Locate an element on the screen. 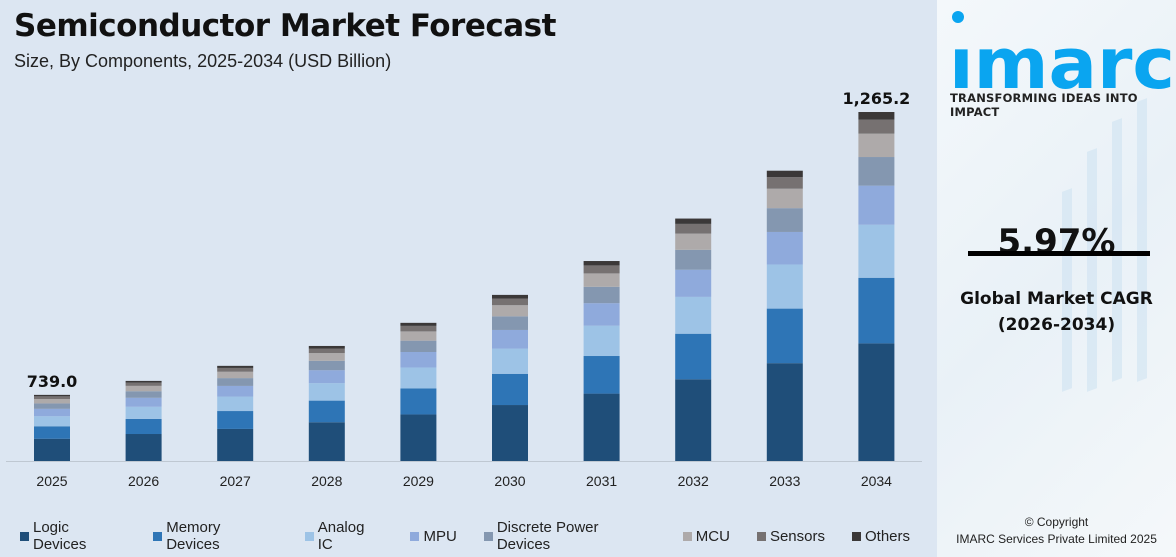 Image resolution: width=1176 pixels, height=557 pixels. bar-segment-mcu-2031 is located at coordinates (601, 280).